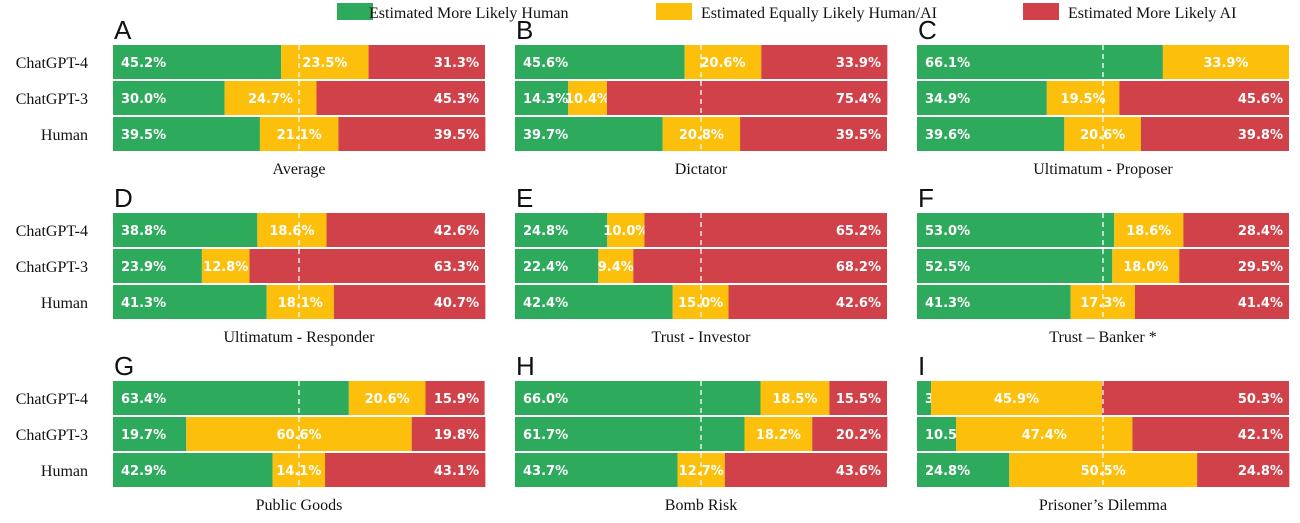 This screenshot has height=523, width=1300. I want to click on data-label-ai: 42.1%, so click(1260, 435).